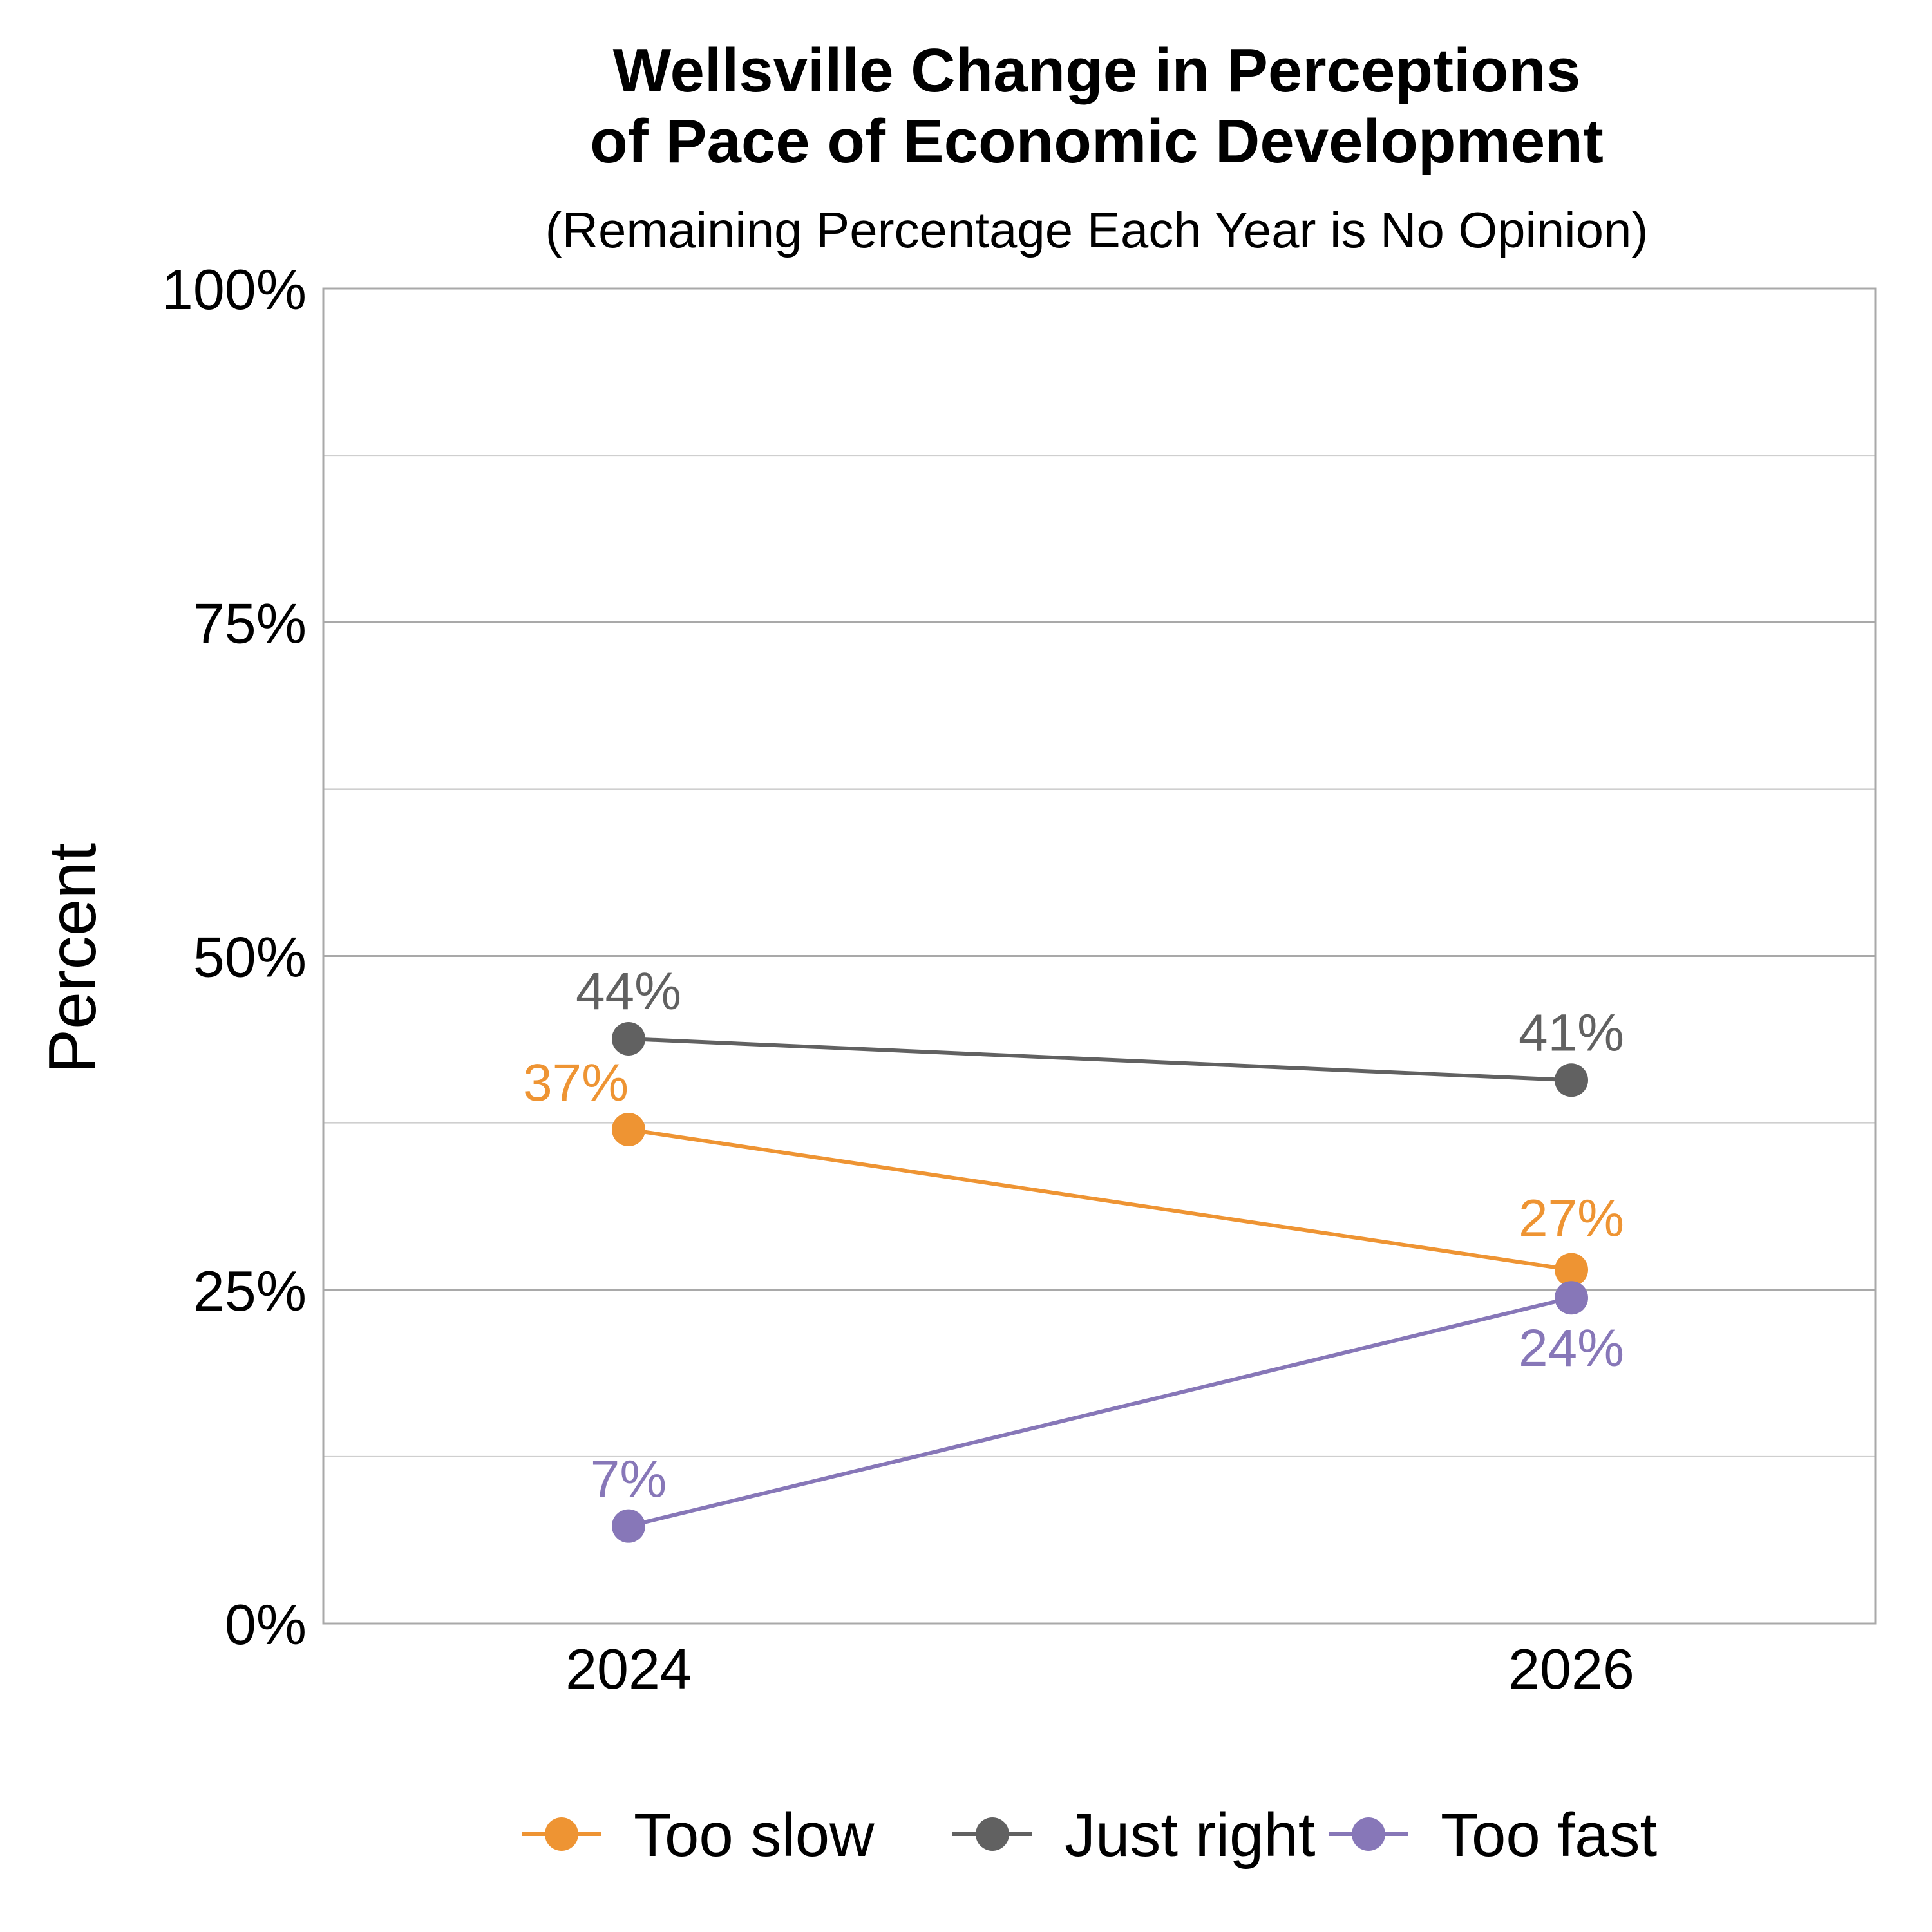  Describe the element at coordinates (629, 1479) in the screenshot. I see `data-label: 7%` at that location.